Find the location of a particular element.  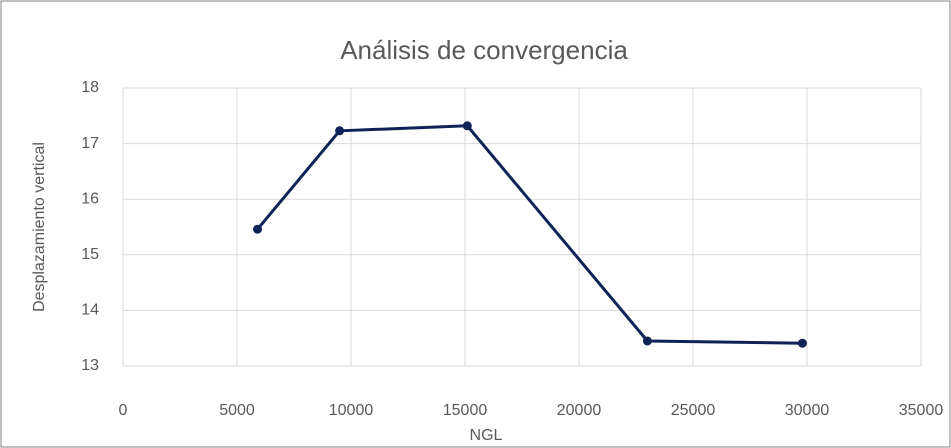

x-axis-label: NGL is located at coordinates (486, 435).